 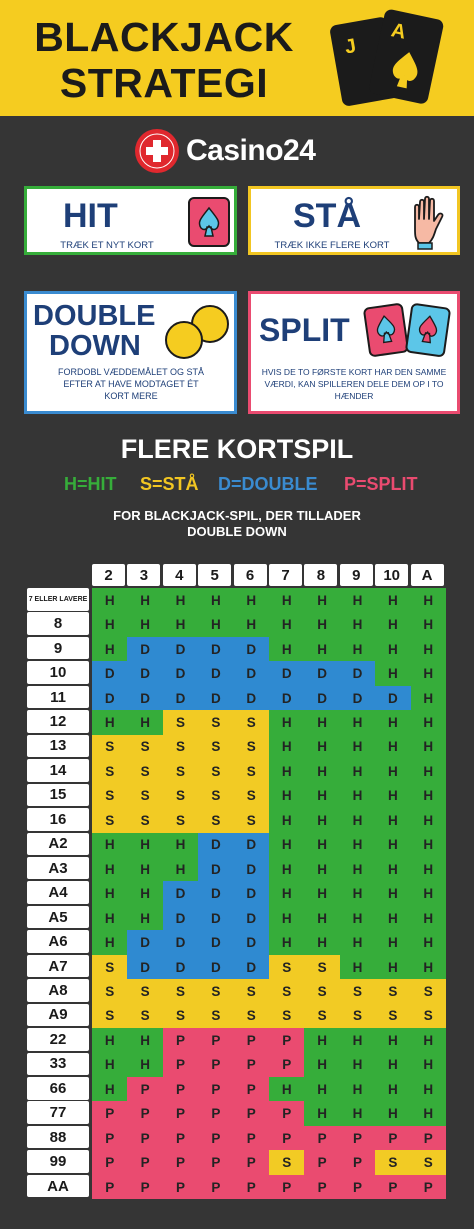 What do you see at coordinates (58, 770) in the screenshot?
I see `player-hand-label: 14` at bounding box center [58, 770].